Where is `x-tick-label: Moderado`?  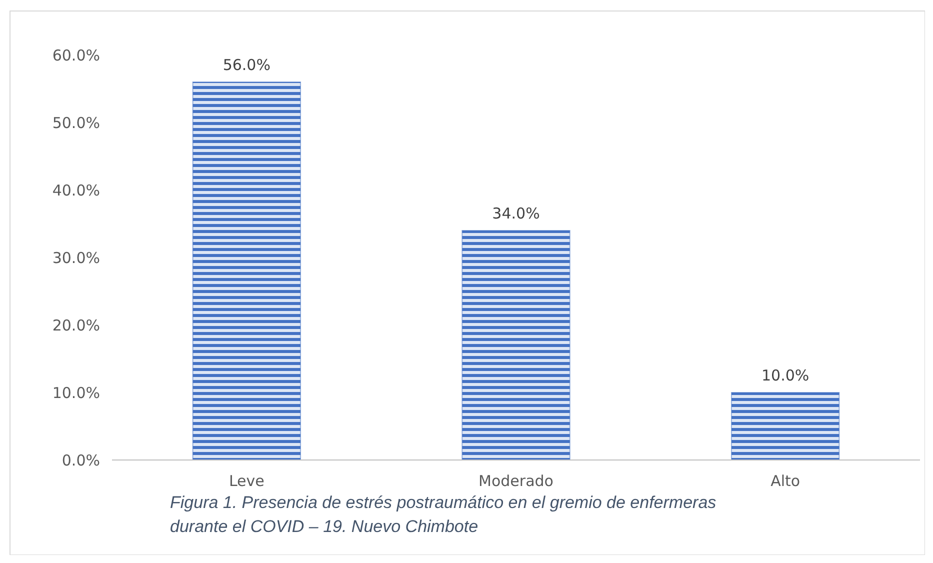 x-tick-label: Moderado is located at coordinates (516, 481).